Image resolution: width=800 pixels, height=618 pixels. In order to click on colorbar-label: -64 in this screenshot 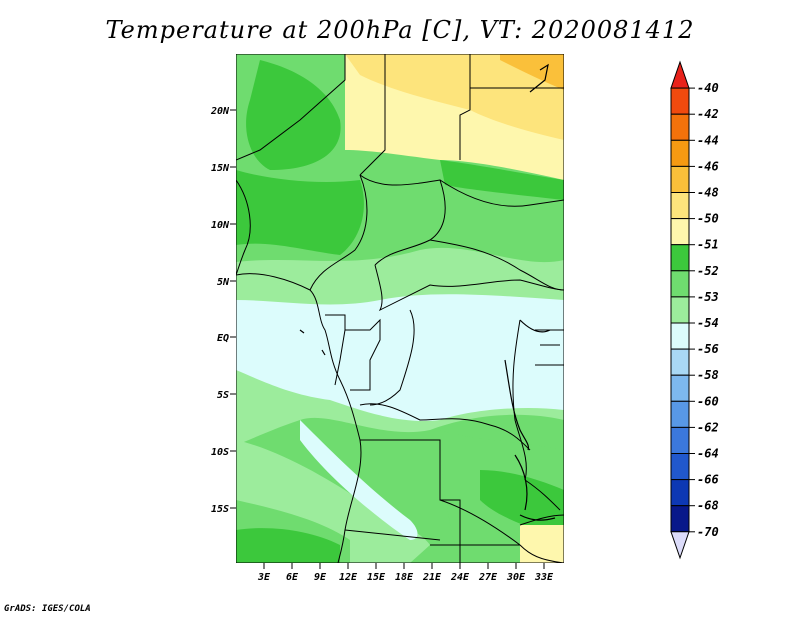, I will do `click(708, 454)`.